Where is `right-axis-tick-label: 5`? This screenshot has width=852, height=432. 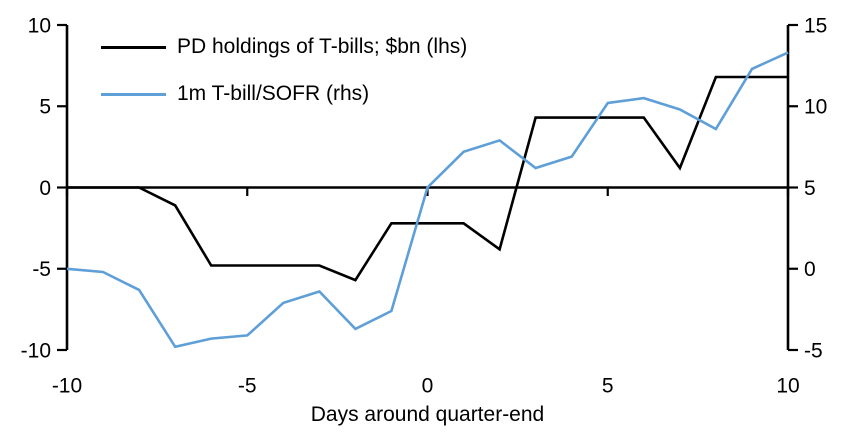
right-axis-tick-label: 5 is located at coordinates (810, 188).